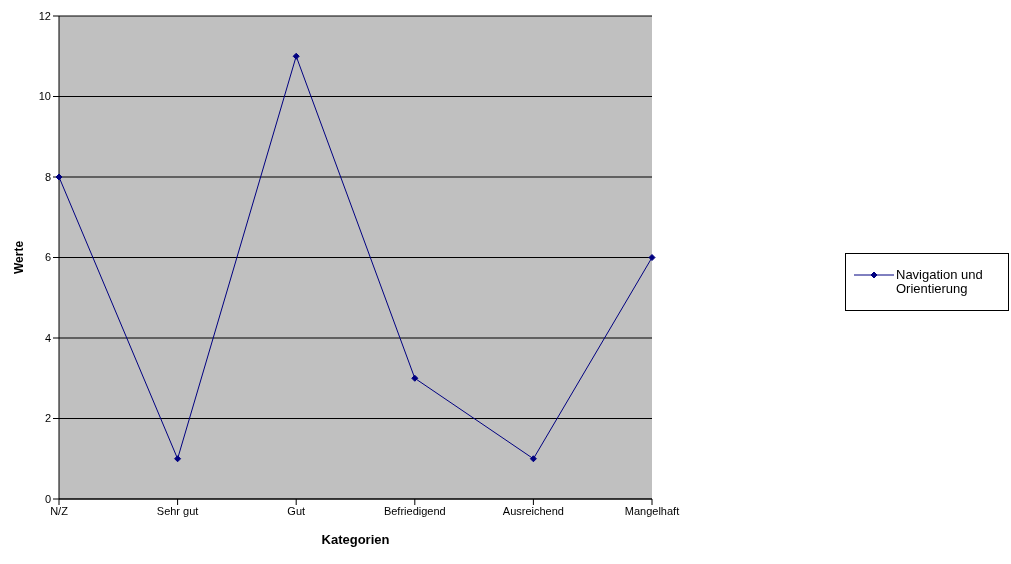 The width and height of the screenshot is (1011, 564). I want to click on y-tick-label: 12, so click(44, 15).